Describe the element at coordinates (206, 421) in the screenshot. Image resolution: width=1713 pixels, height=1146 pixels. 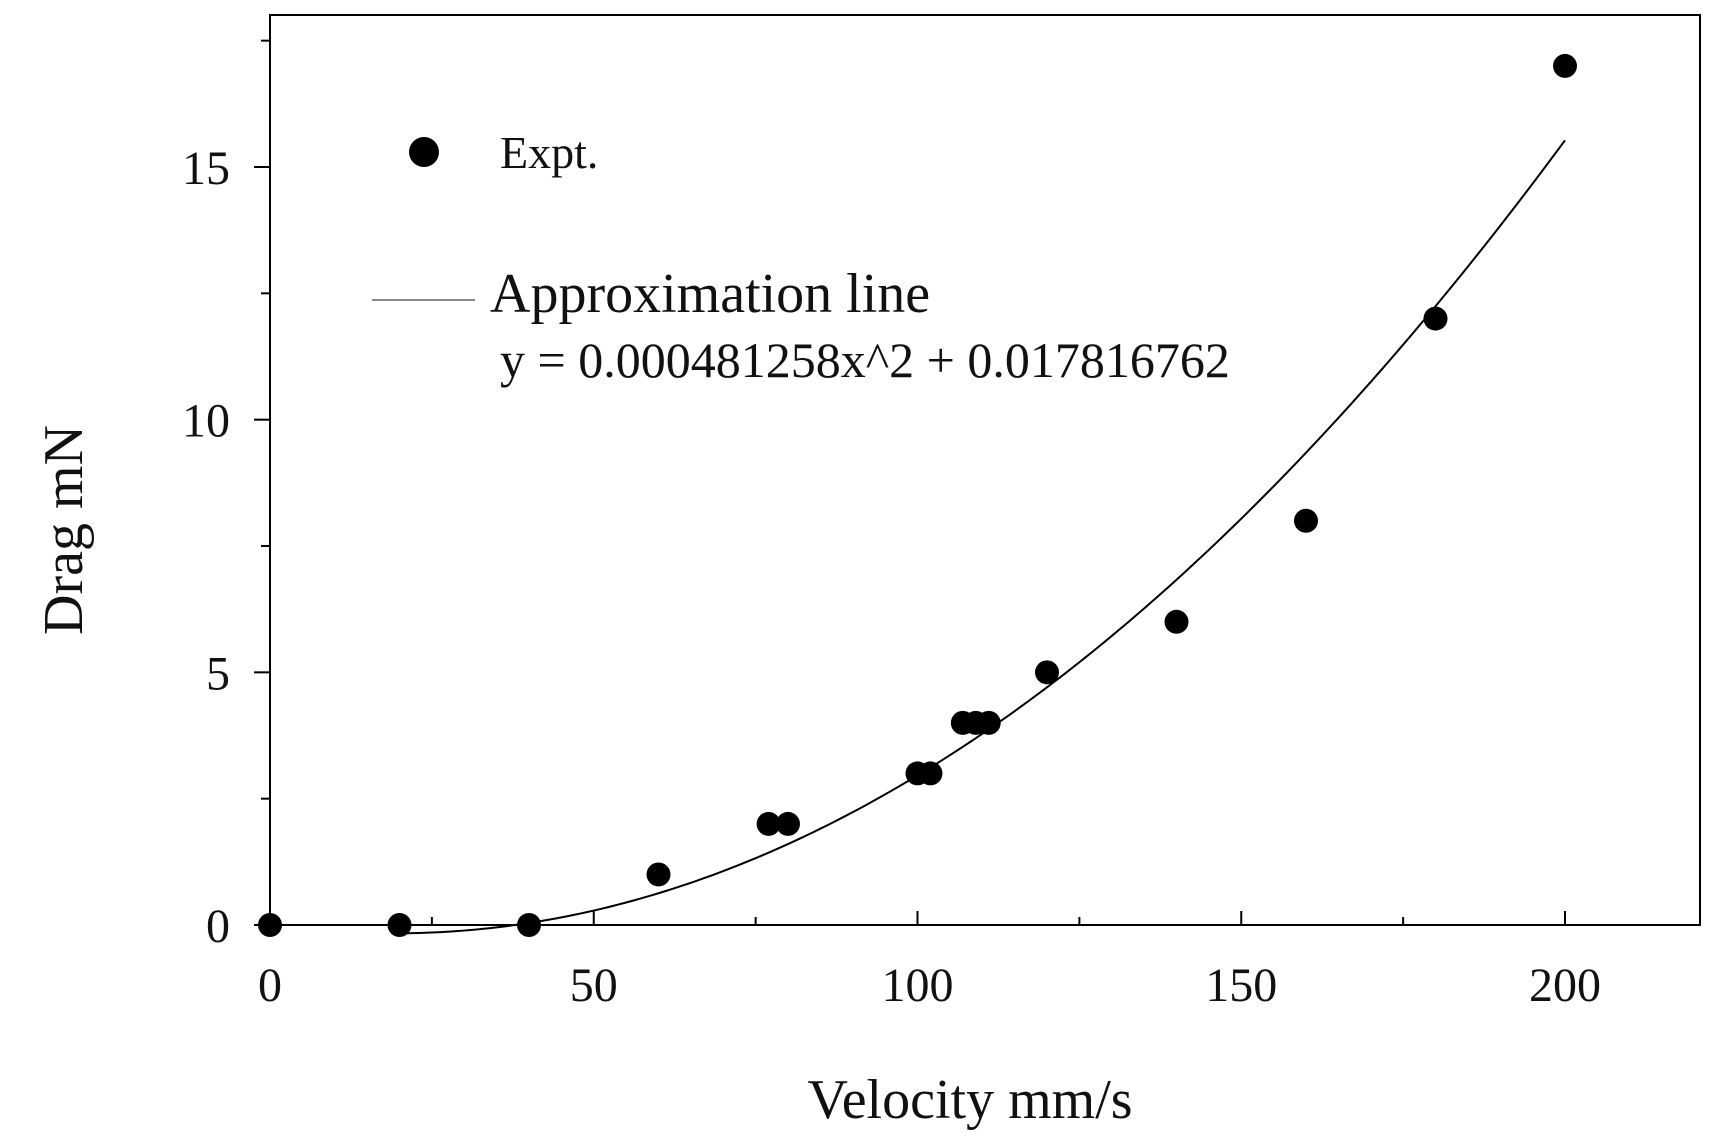
I see `y-tick-label: 10` at that location.